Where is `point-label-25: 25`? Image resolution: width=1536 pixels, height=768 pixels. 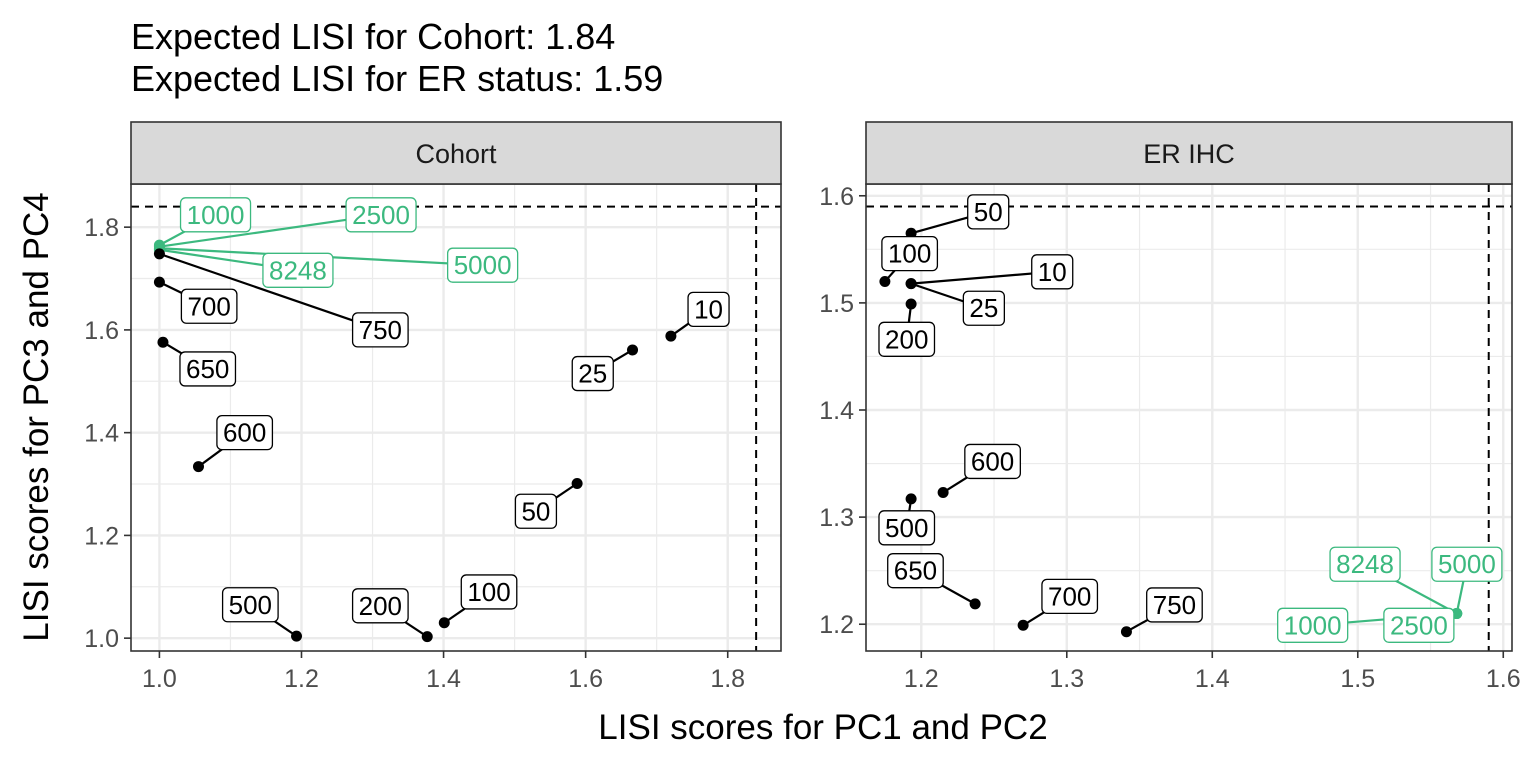
point-label-25: 25 is located at coordinates (984, 308).